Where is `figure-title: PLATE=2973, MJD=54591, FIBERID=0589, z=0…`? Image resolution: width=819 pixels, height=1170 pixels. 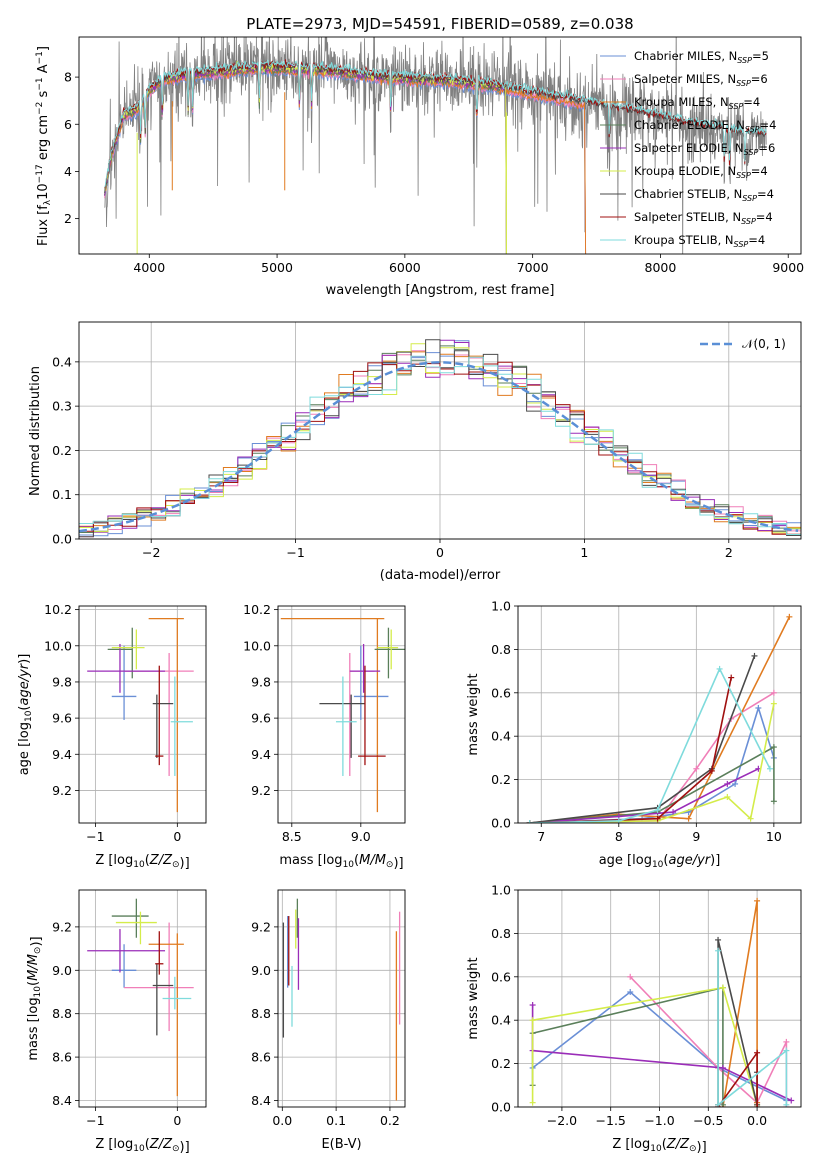 figure-title: PLATE=2973, MJD=54591, FIBERID=0589, z=0… is located at coordinates (439, 24).